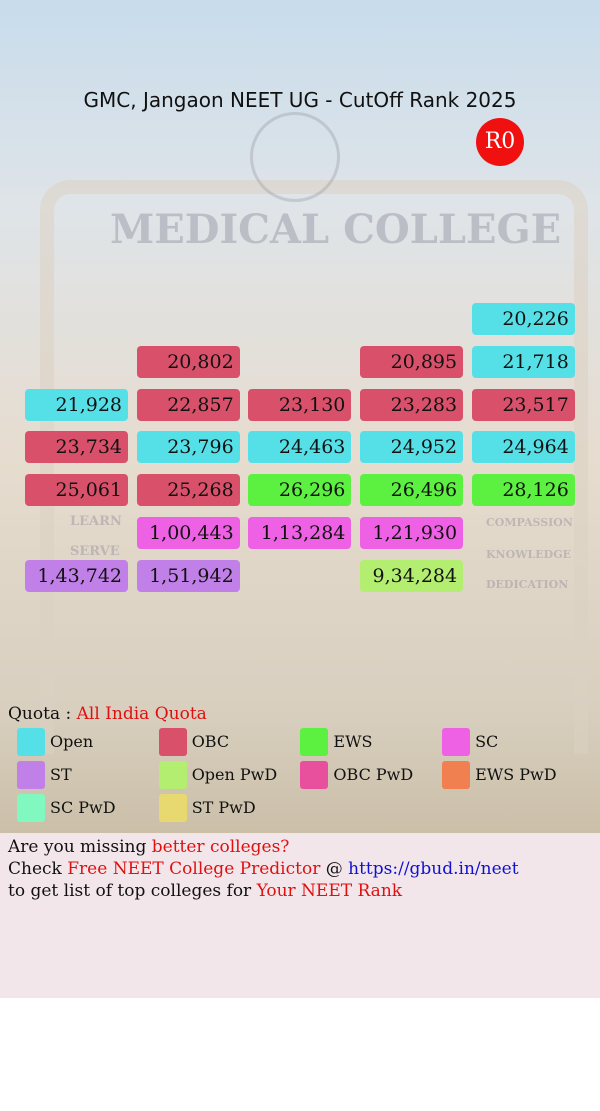 This screenshot has height=1111, width=600. What do you see at coordinates (40, 714) in the screenshot?
I see `quota-label: Quota :` at bounding box center [40, 714].